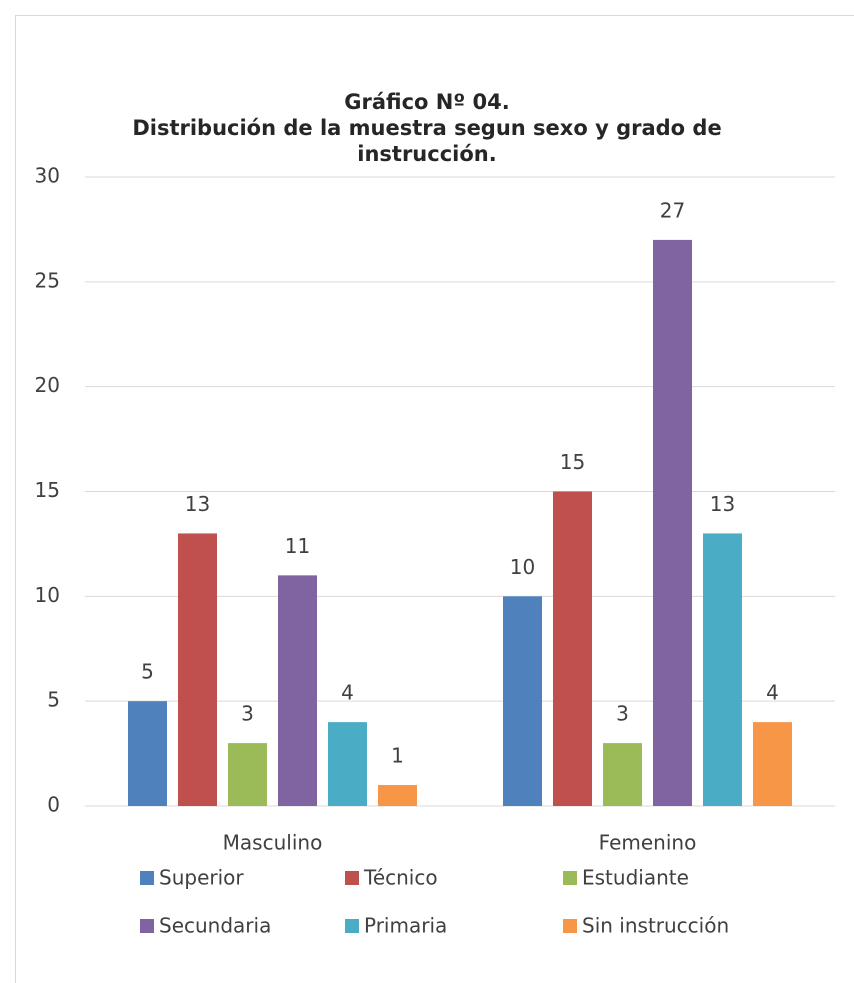 The image size is (854, 983). What do you see at coordinates (47, 176) in the screenshot?
I see `y-tick-label: 30` at bounding box center [47, 176].